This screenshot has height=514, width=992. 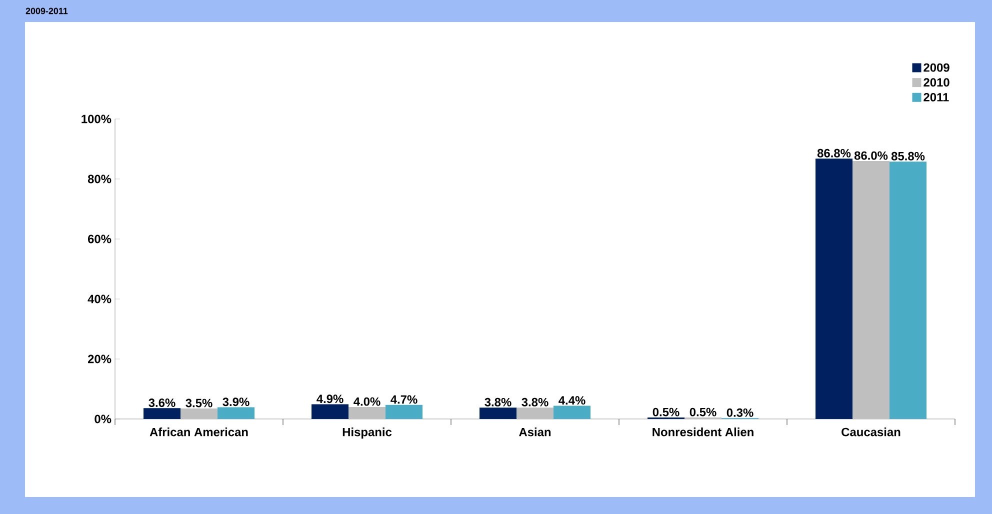 I want to click on y-tick-label: 20%, so click(x=100, y=359).